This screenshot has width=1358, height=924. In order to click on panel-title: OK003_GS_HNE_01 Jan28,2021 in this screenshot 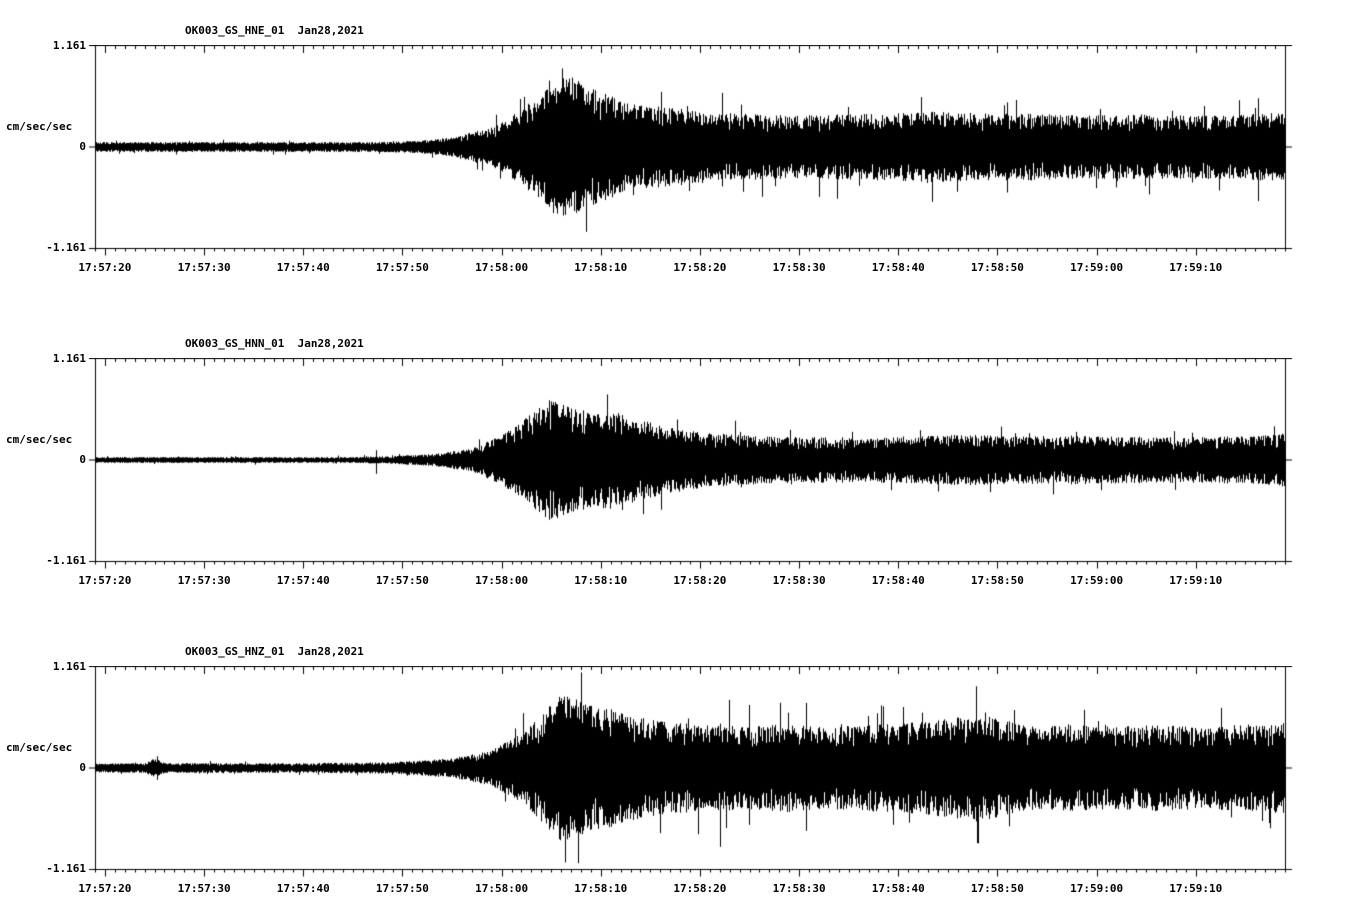, I will do `click(274, 30)`.